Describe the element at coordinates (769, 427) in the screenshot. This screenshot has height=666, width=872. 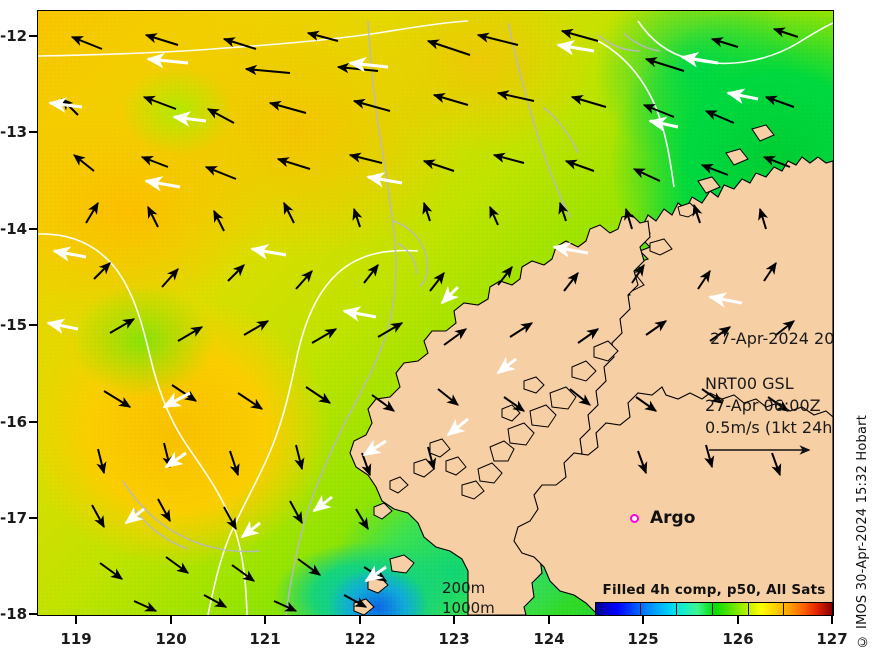
I see `vector-scale-line: 0.5m/s (1kt 24h)` at that location.